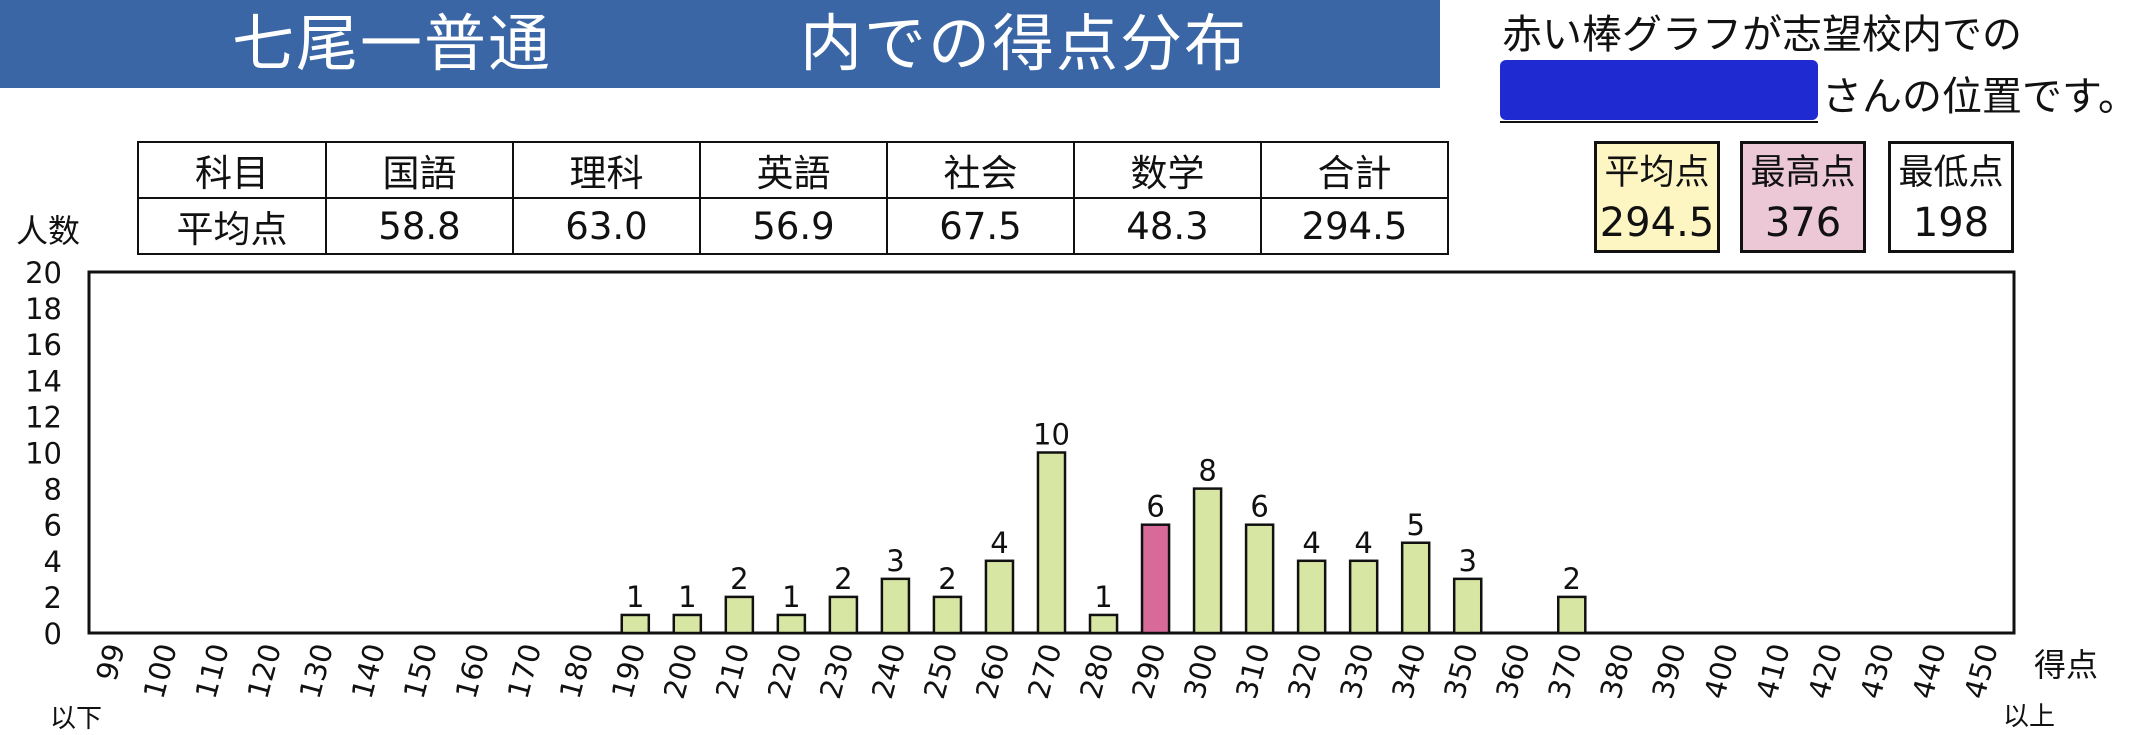 The width and height of the screenshot is (2146, 735). I want to click on min-score-label: 最低点, so click(1951, 173).